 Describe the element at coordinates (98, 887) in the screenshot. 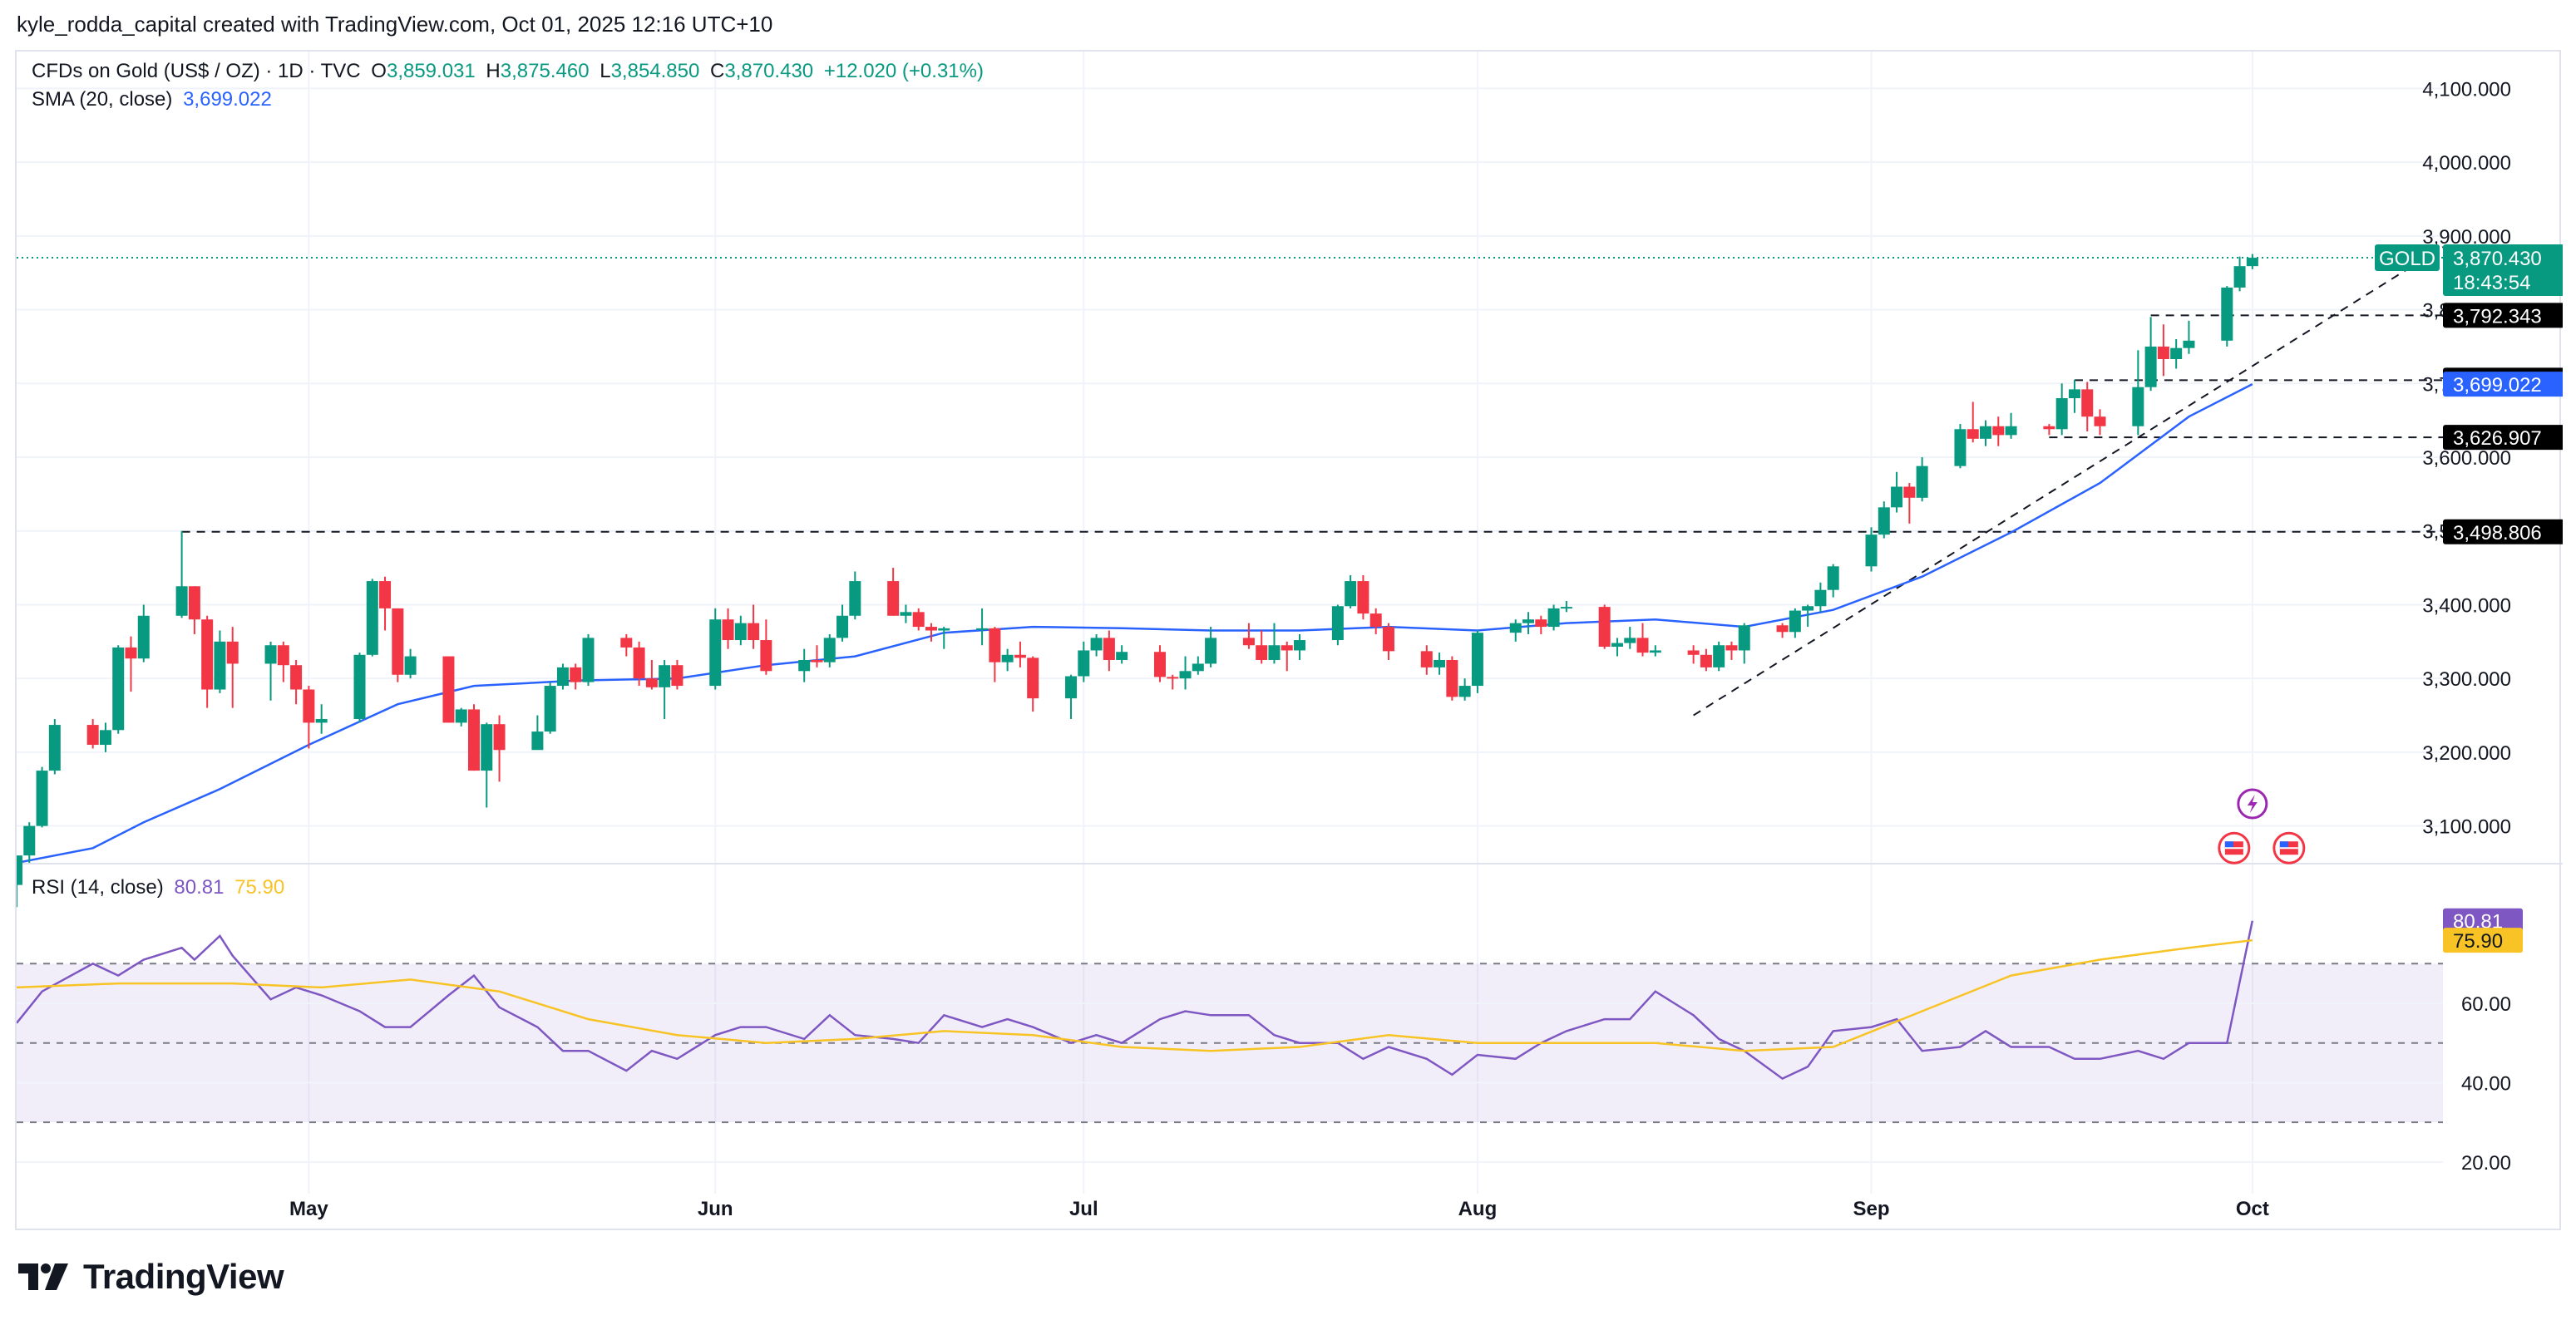

I see `rsi-label: RSI (14, close)` at that location.